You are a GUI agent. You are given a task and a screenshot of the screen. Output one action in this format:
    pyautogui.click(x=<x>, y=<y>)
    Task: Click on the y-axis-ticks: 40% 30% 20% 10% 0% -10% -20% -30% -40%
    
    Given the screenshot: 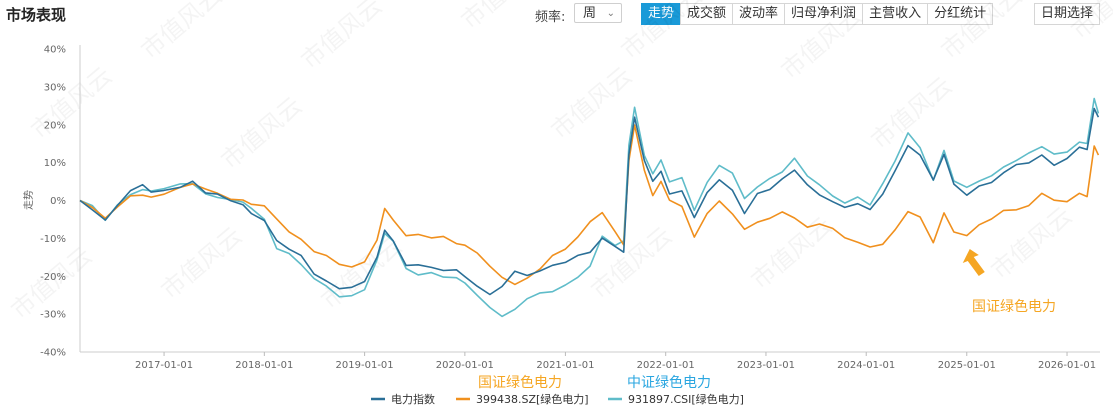 What is the action you would take?
    pyautogui.click(x=53, y=202)
    